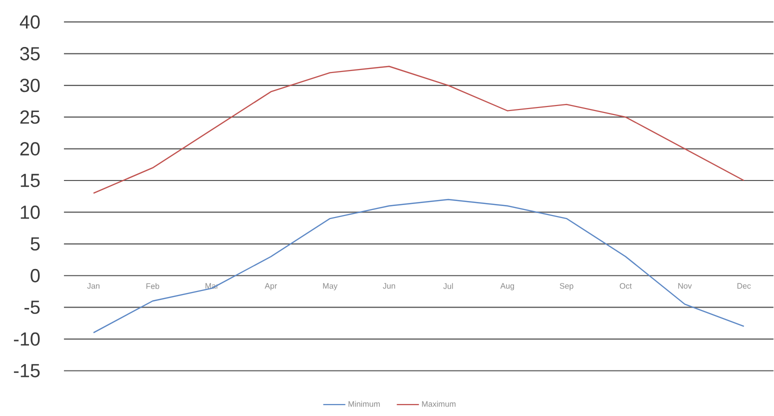  What do you see at coordinates (27, 339) in the screenshot?
I see `y-tick-label: -10` at bounding box center [27, 339].